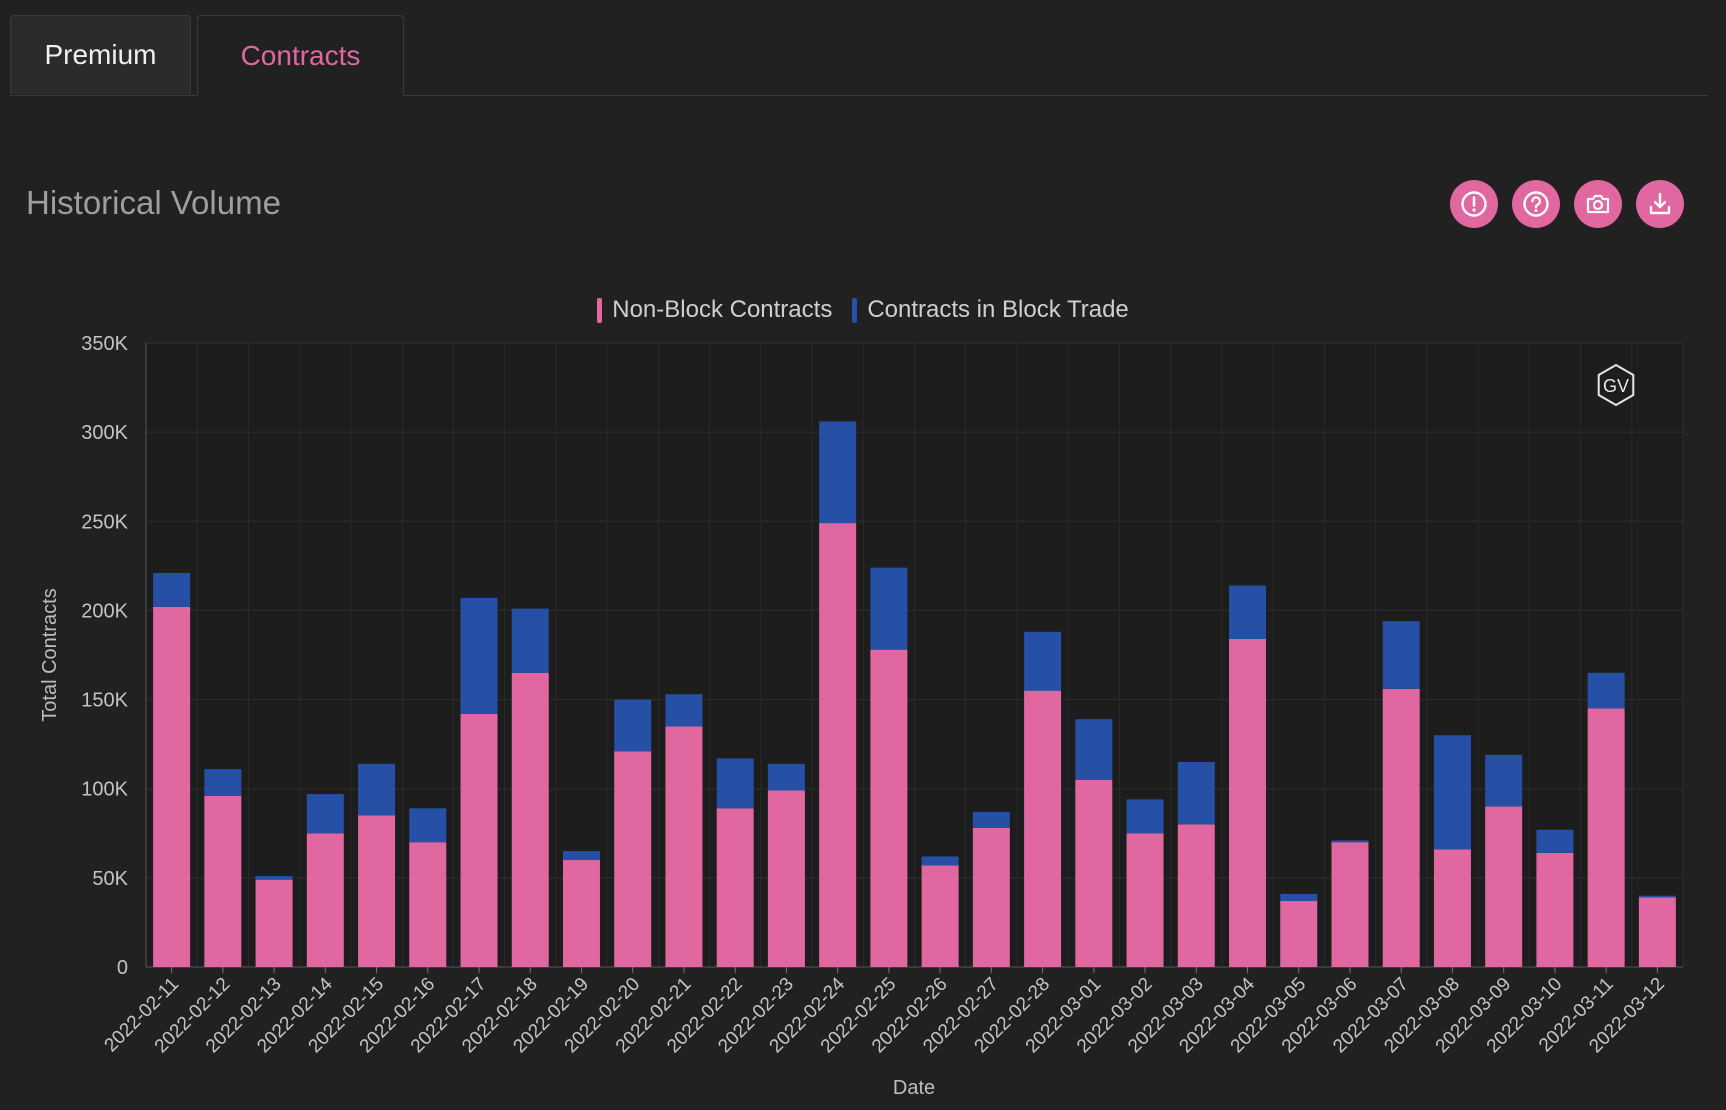  I want to click on legend-item-block: Contracts in Block Trade, so click(990, 310).